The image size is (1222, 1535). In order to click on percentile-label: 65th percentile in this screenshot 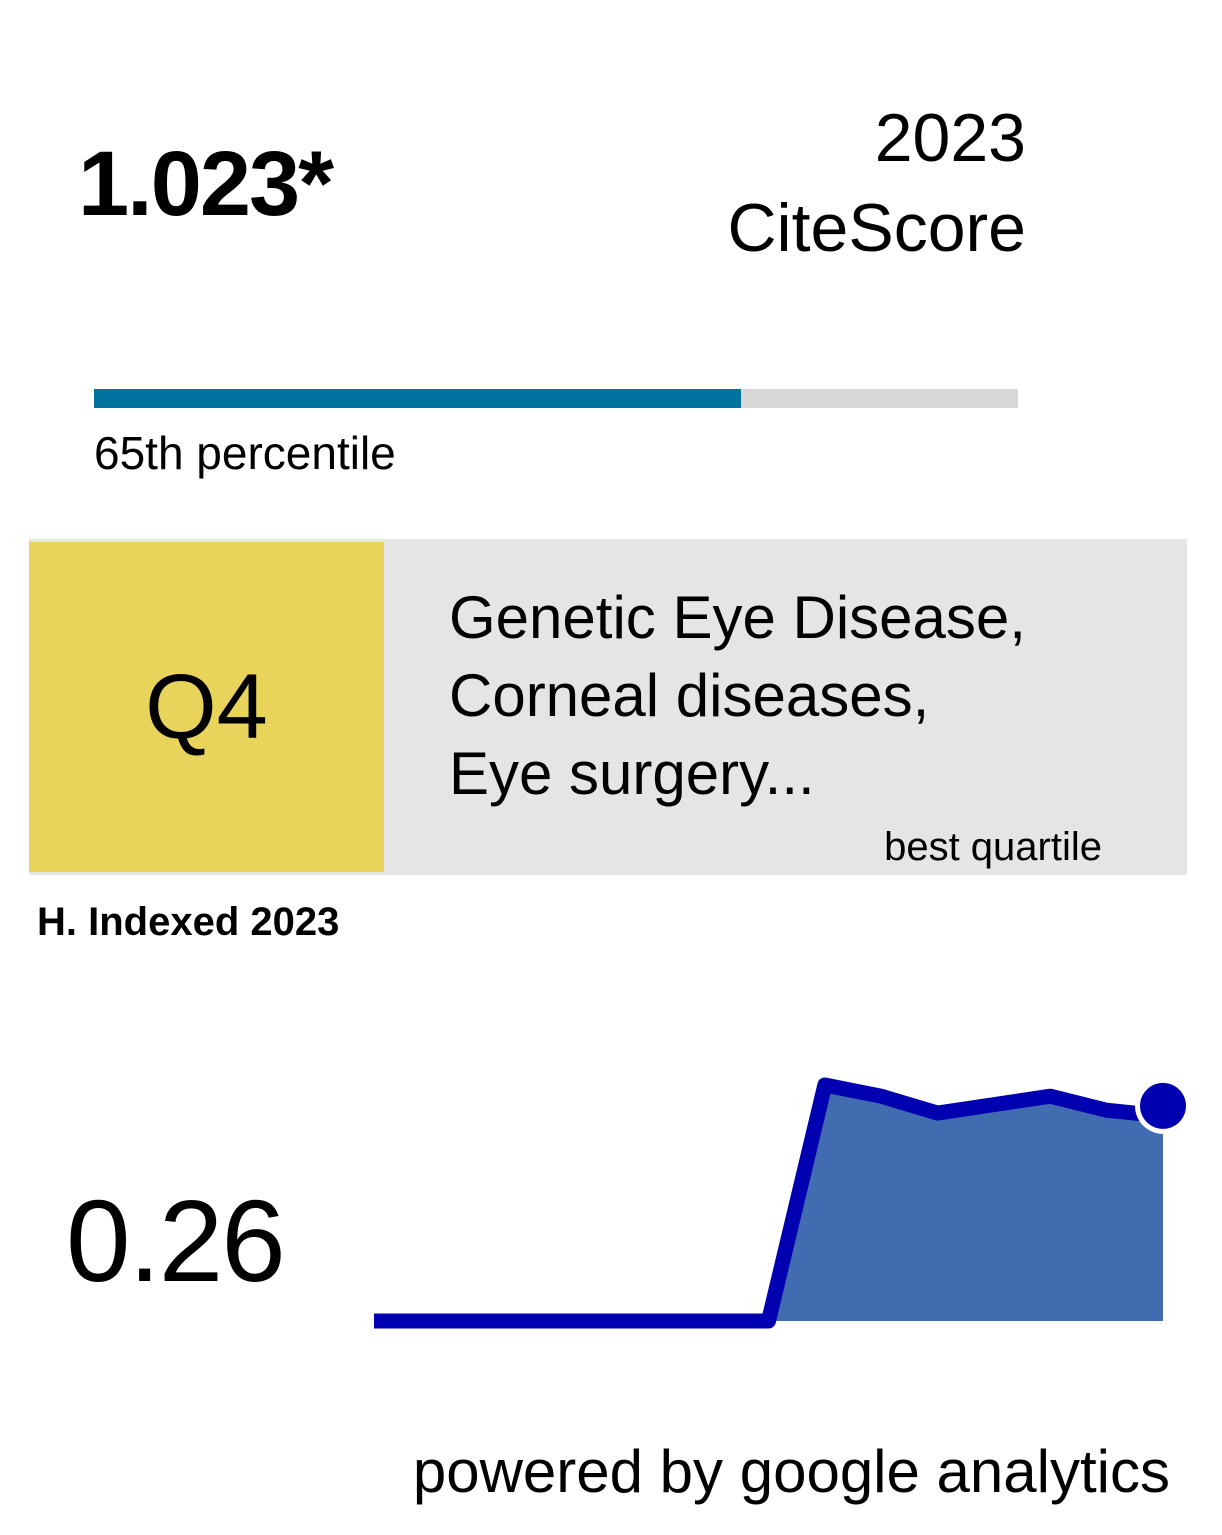, I will do `click(245, 453)`.